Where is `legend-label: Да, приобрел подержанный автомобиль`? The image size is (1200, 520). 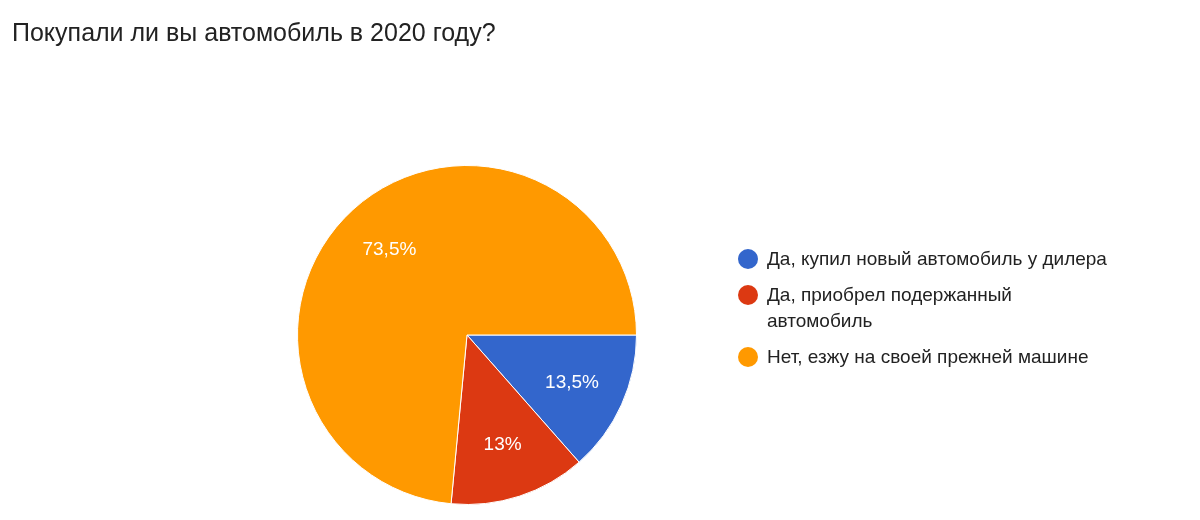
legend-label: Да, приобрел подержанный автомобиль is located at coordinates (890, 308).